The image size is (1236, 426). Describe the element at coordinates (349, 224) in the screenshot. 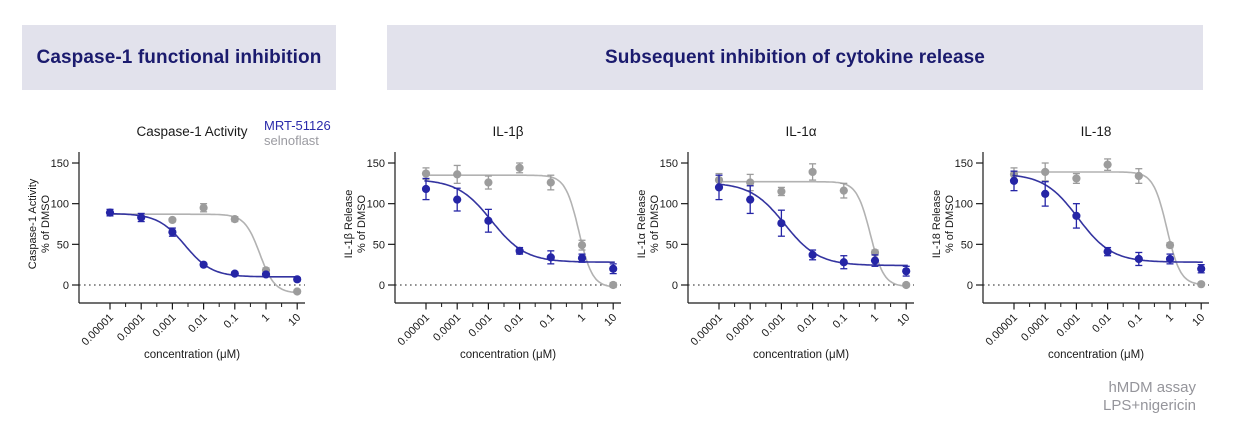

I see `y-axis-label-line1: IL-1β Release` at that location.